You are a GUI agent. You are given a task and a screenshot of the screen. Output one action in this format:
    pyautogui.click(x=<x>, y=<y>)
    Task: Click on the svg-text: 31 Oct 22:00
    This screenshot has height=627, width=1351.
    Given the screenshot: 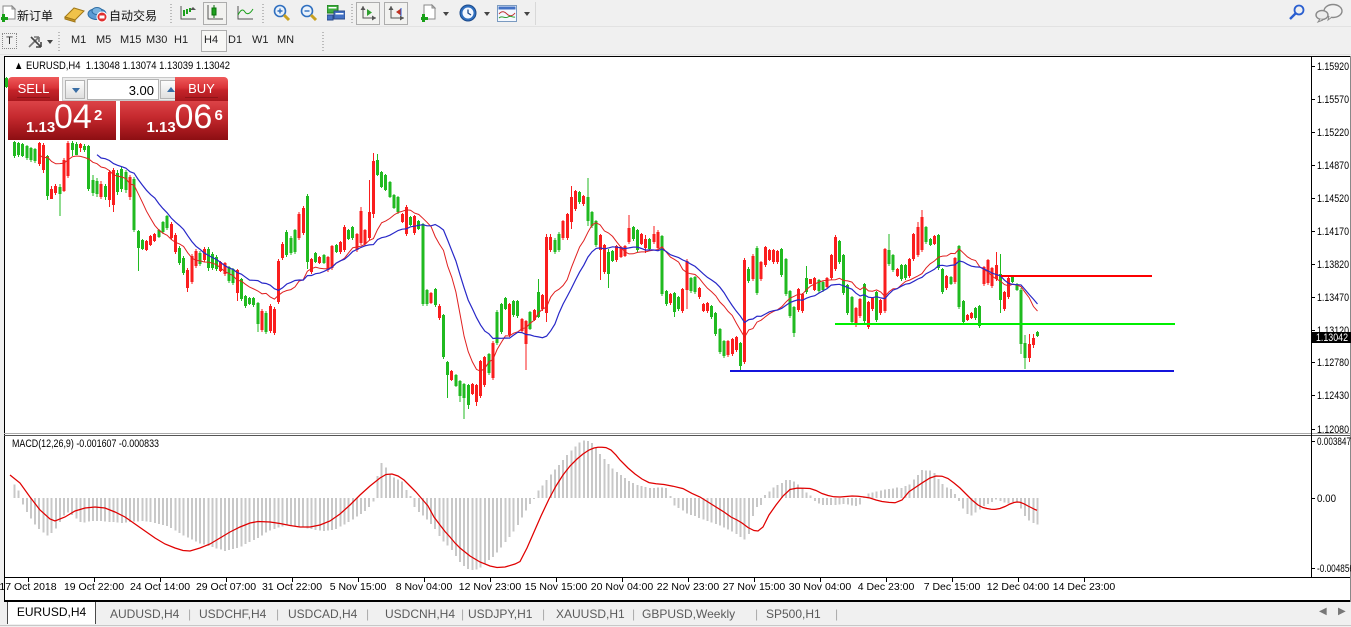 What is the action you would take?
    pyautogui.click(x=292, y=587)
    